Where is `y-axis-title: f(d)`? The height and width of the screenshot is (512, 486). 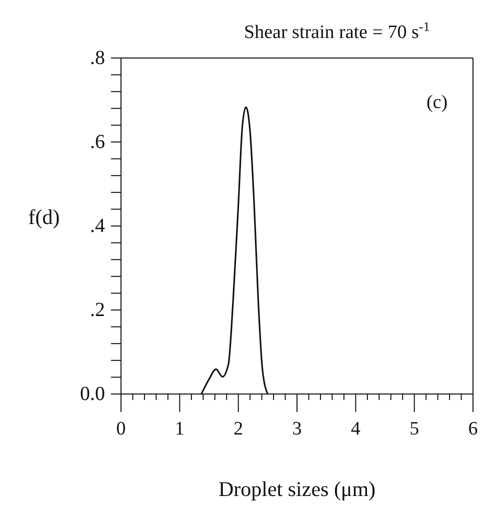
y-axis-title: f(d) is located at coordinates (44, 217).